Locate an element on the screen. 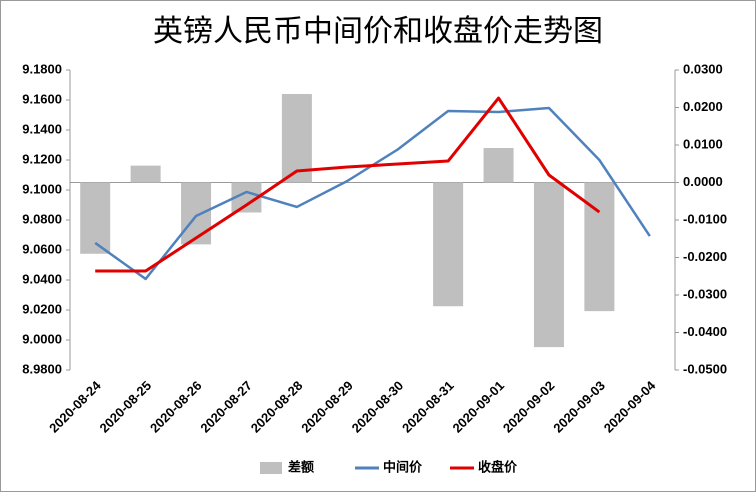  y2-tick-label: 0.0100 is located at coordinates (703, 143).